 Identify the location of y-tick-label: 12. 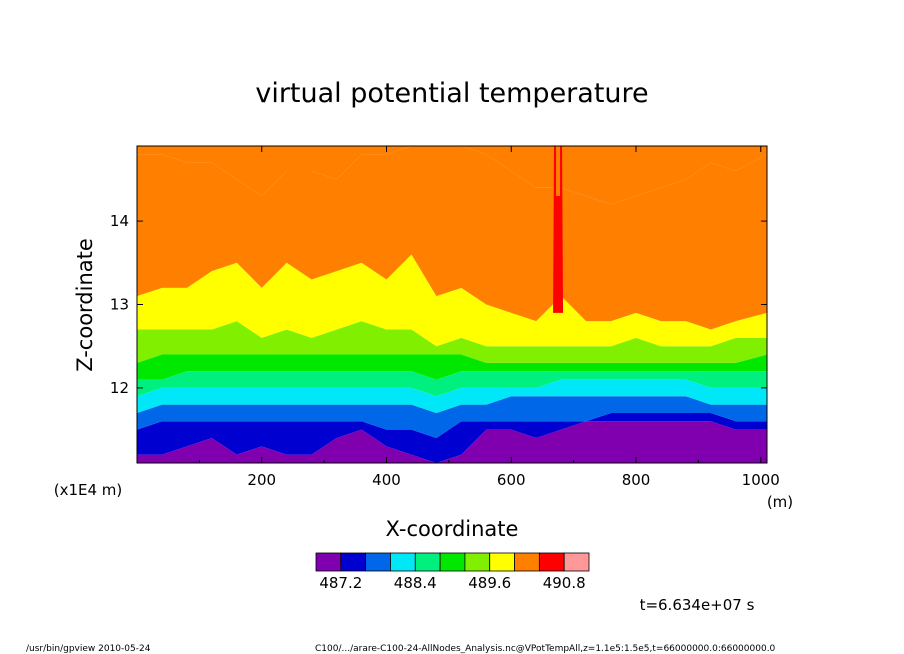
(119, 388).